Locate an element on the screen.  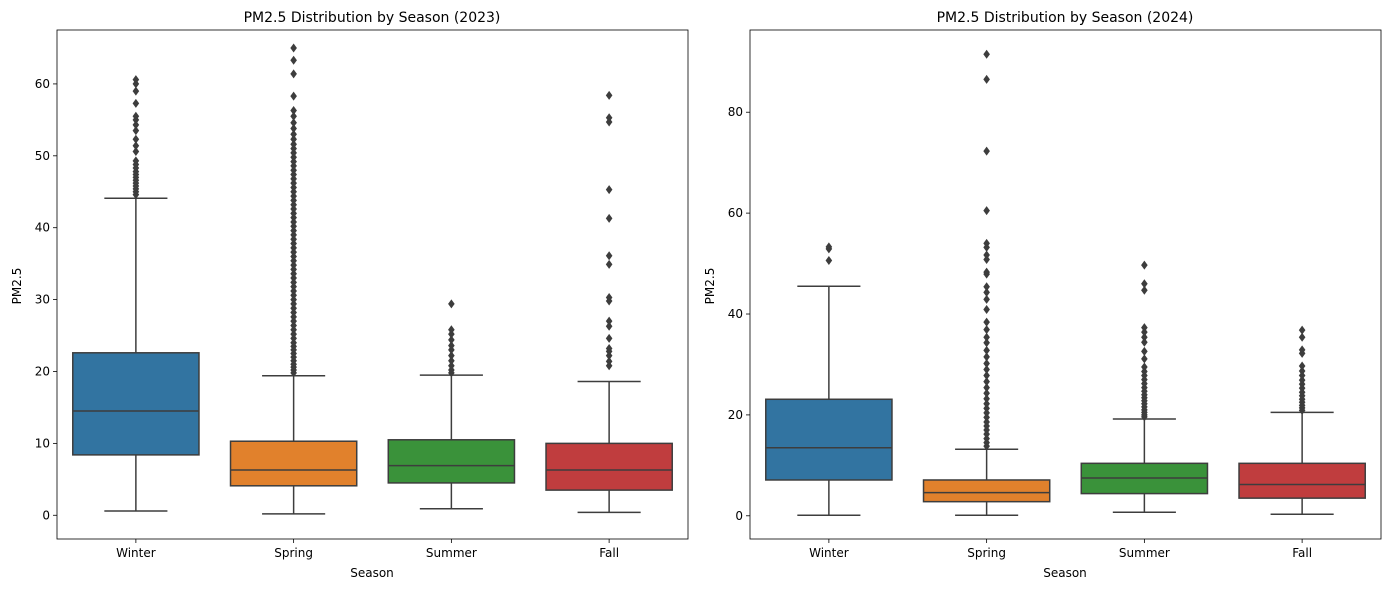
x-tick-label: Fall is located at coordinates (1302, 553).